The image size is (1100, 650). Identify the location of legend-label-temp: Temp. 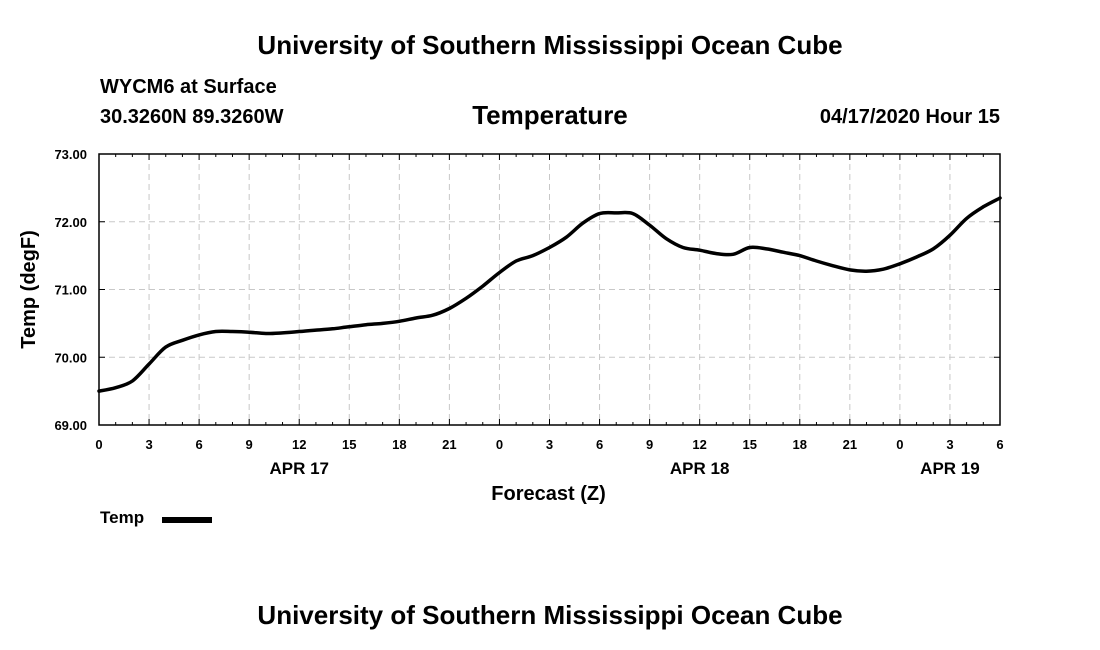
(122, 517).